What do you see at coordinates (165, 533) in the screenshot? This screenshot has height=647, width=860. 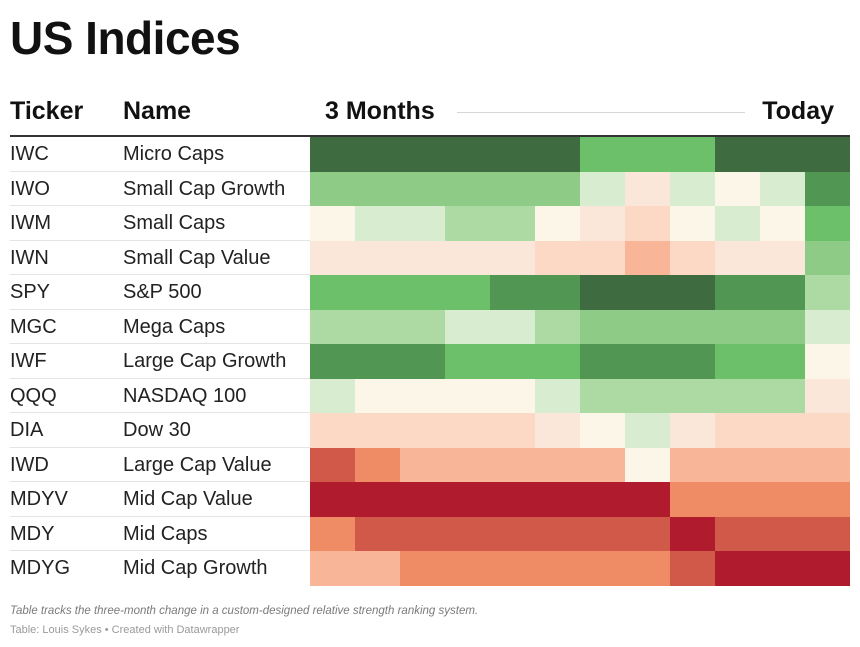 I see `name-cell: Mid Caps` at bounding box center [165, 533].